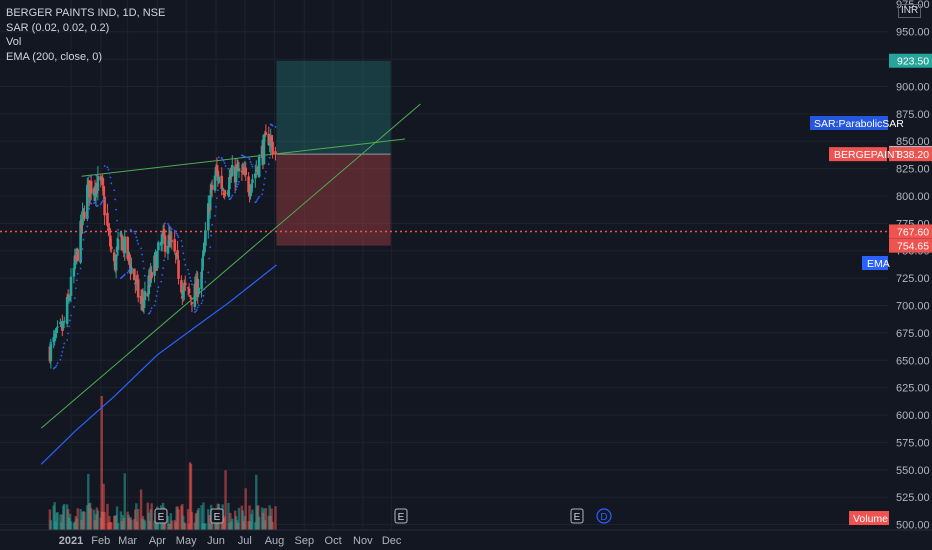 The height and width of the screenshot is (550, 932). I want to click on legend-sar: SAR (0.02, 0.02, 0.2), so click(58, 27).